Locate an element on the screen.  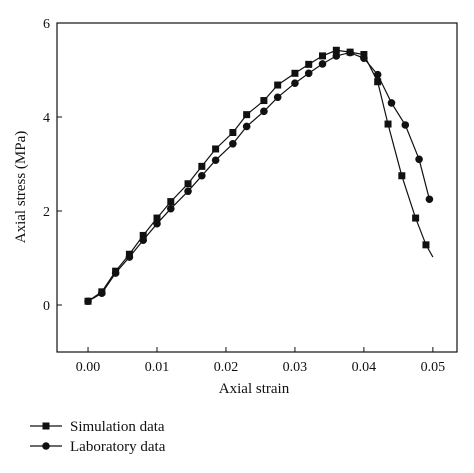
legend-label: Simulation data is located at coordinates (117, 427).